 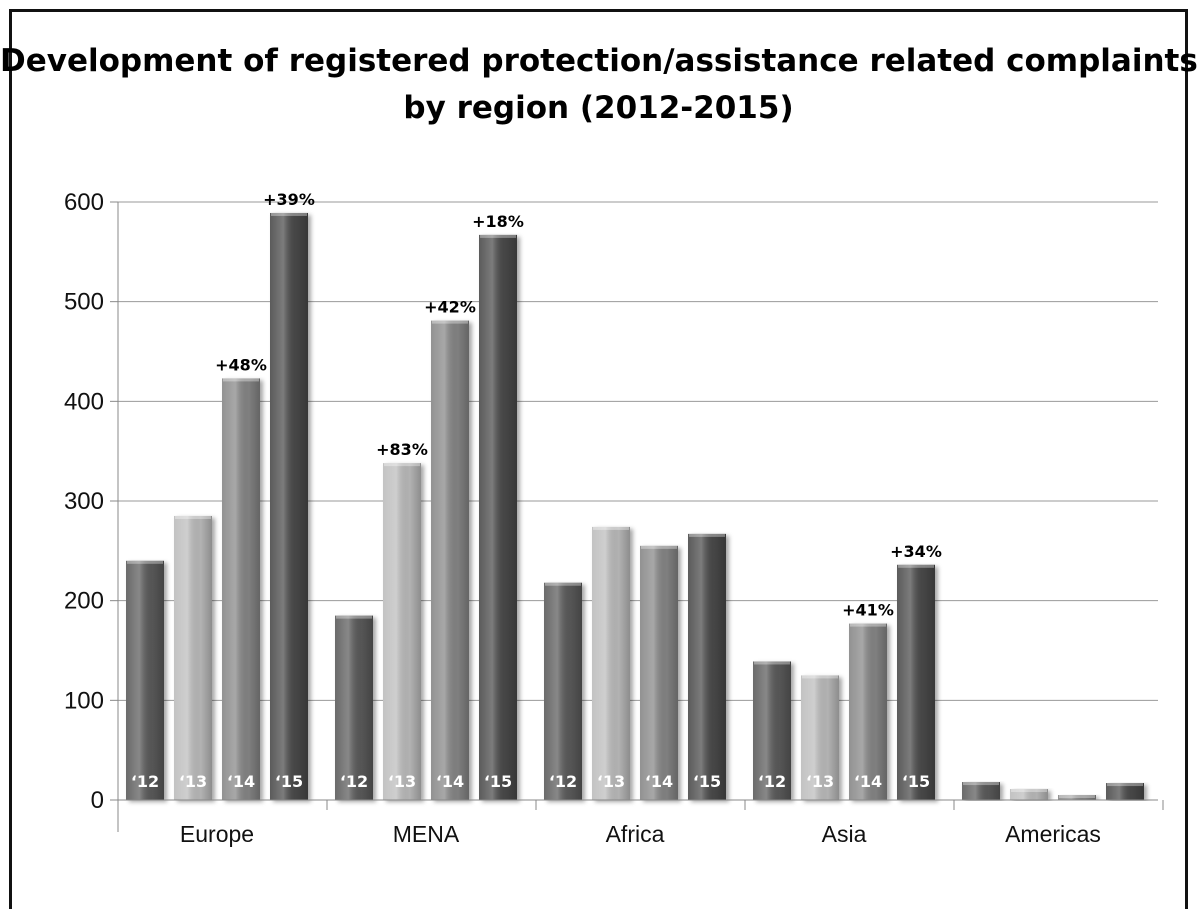 I want to click on growth-annotation: +34%, so click(x=916, y=551).